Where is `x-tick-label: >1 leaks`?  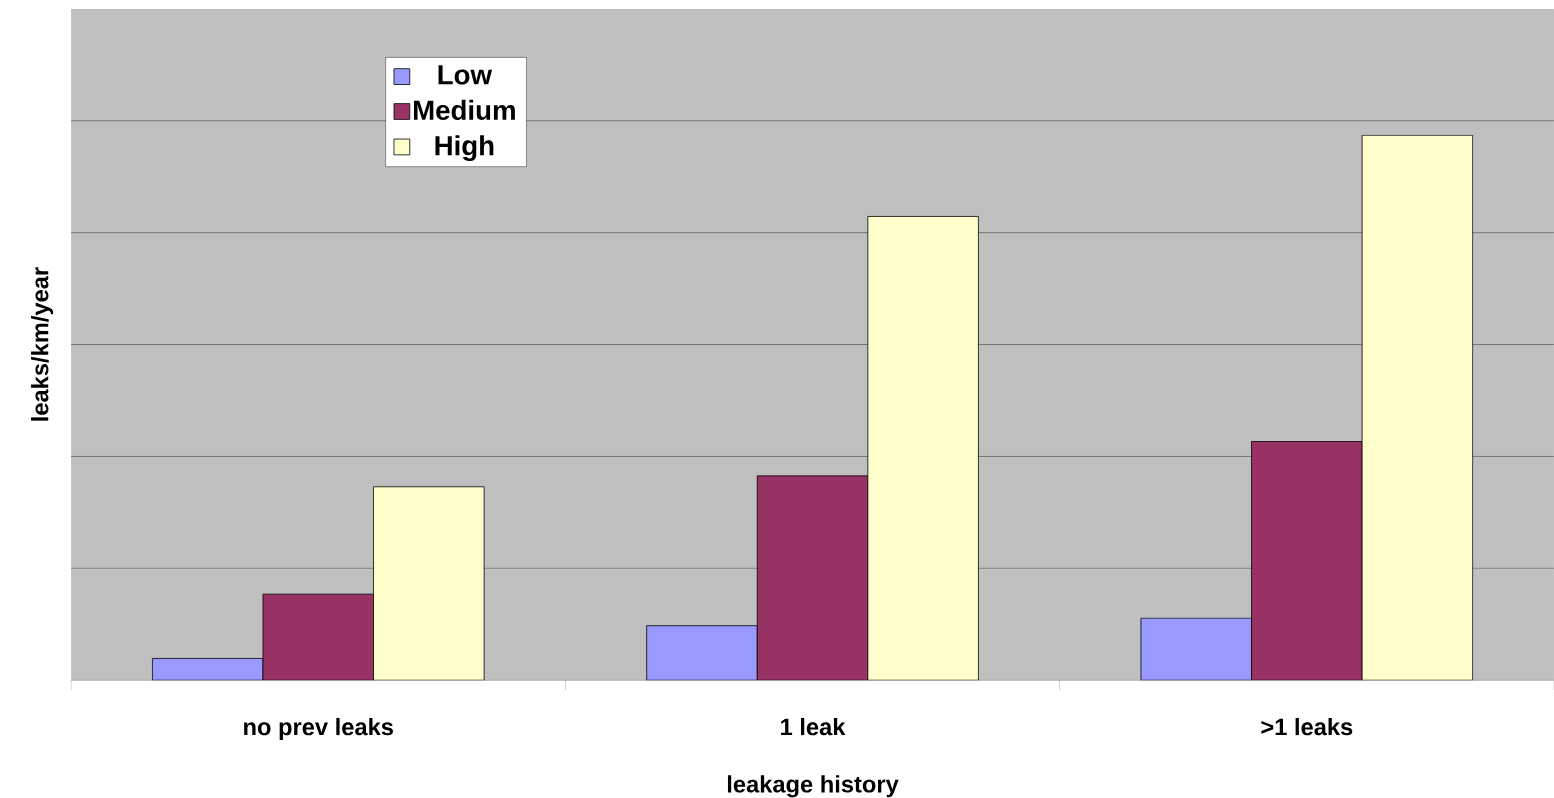
x-tick-label: >1 leaks is located at coordinates (1307, 727).